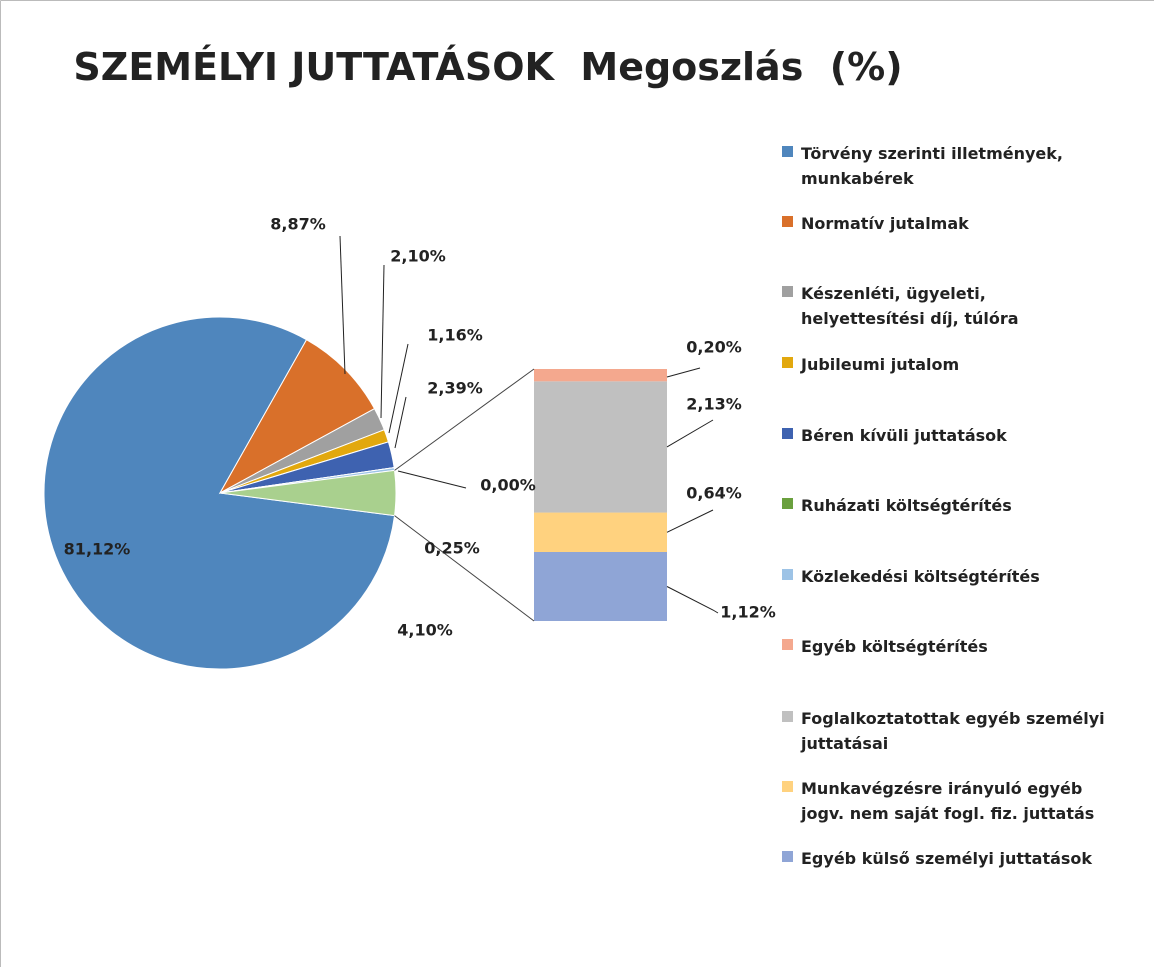 This screenshot has width=1154, height=967. Describe the element at coordinates (946, 858) in the screenshot. I see `legend-label: Egyéb külső személyi juttatások` at that location.